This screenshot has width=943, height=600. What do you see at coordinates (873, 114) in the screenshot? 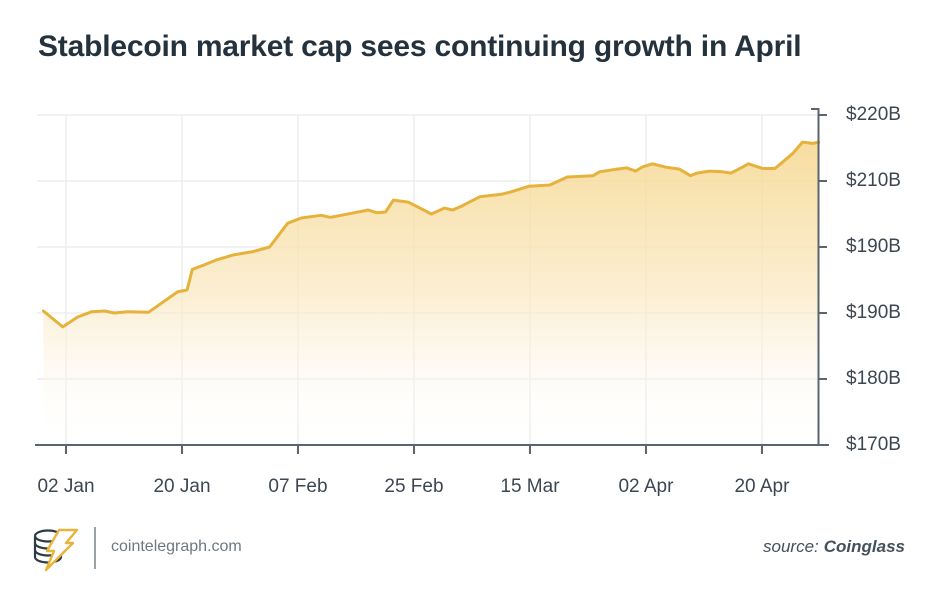
I see `y-axis-tick-label: $220B` at bounding box center [873, 114].